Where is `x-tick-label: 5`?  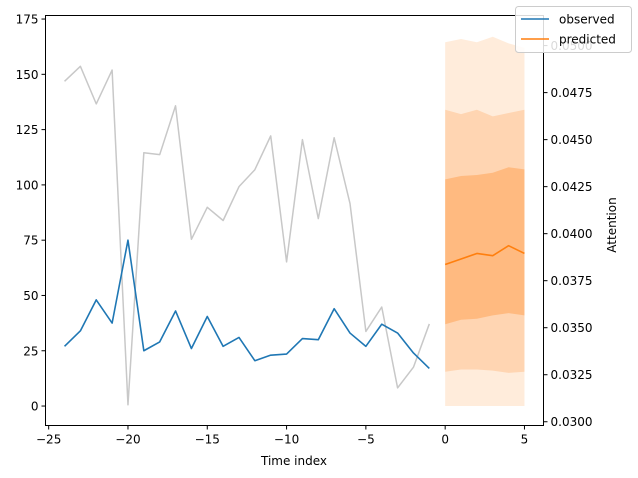
x-tick-label: 5 is located at coordinates (525, 440).